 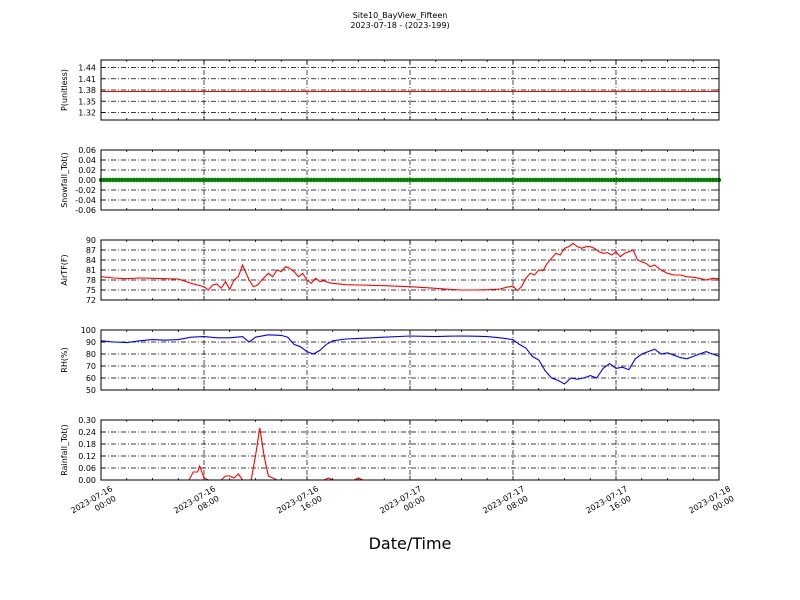 What do you see at coordinates (91, 378) in the screenshot?
I see `y-tick-label: 60` at bounding box center [91, 378].